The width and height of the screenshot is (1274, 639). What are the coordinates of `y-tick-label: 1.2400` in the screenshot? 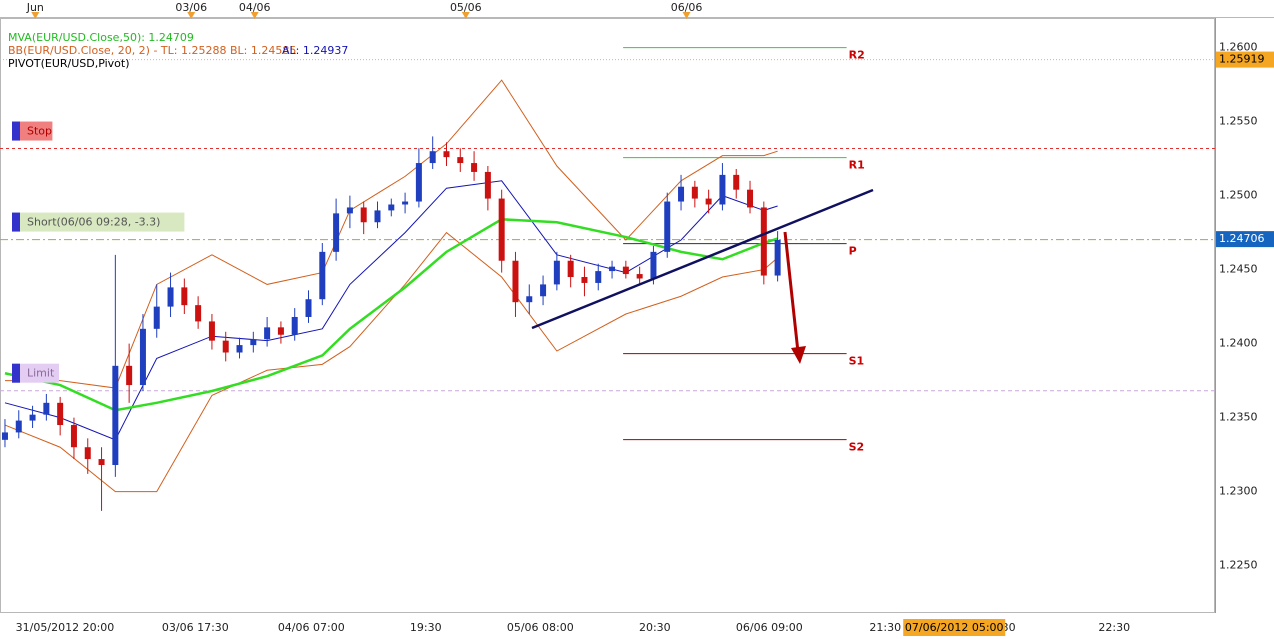 It's located at (1238, 343).